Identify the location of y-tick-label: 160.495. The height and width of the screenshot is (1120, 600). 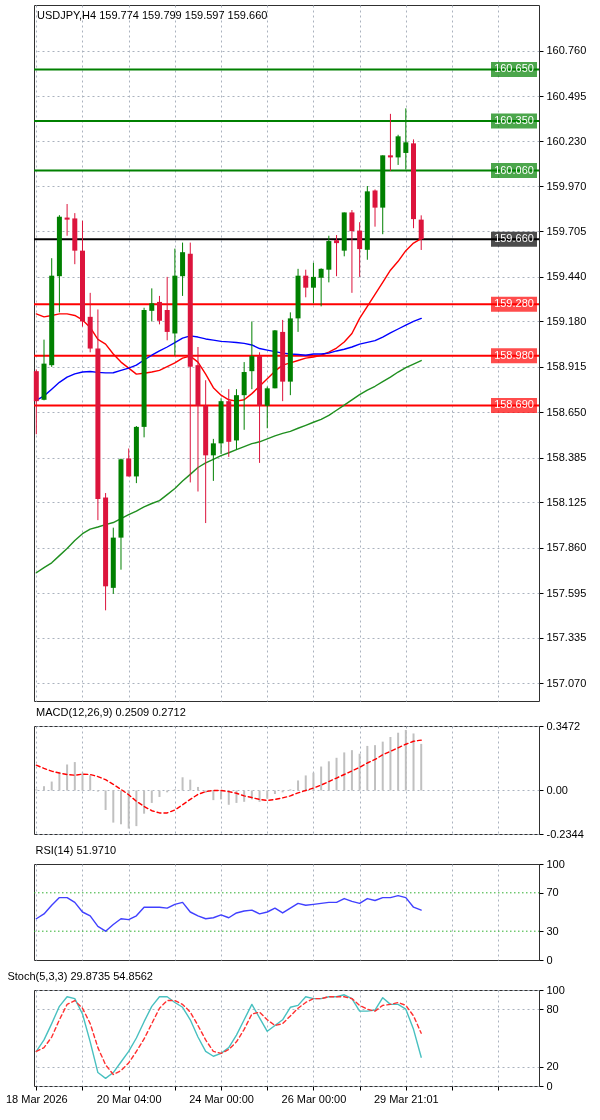
(566, 95).